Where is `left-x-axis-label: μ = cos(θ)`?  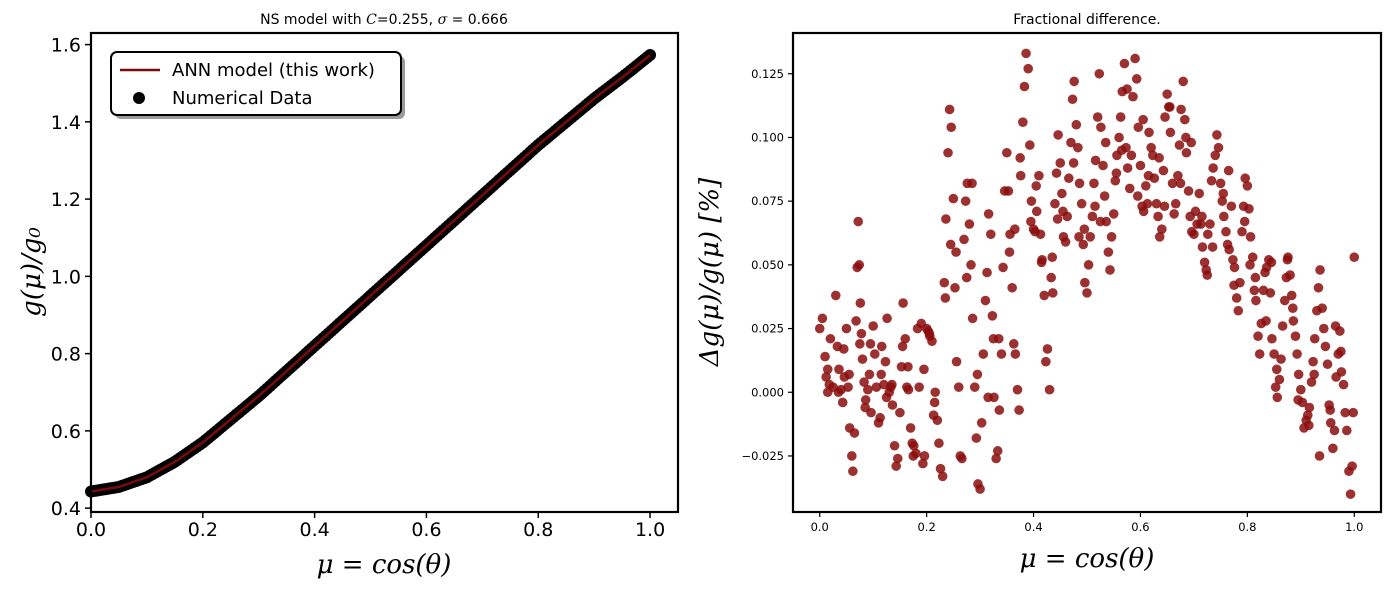 left-x-axis-label: μ = cos(θ) is located at coordinates (384, 565).